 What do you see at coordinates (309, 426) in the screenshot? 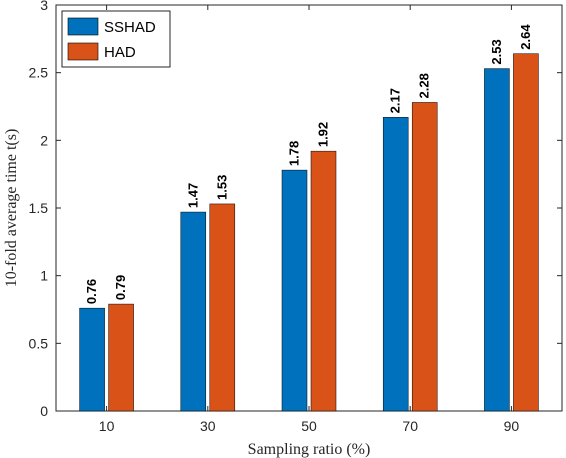
I see `x-tick-label: 50` at bounding box center [309, 426].